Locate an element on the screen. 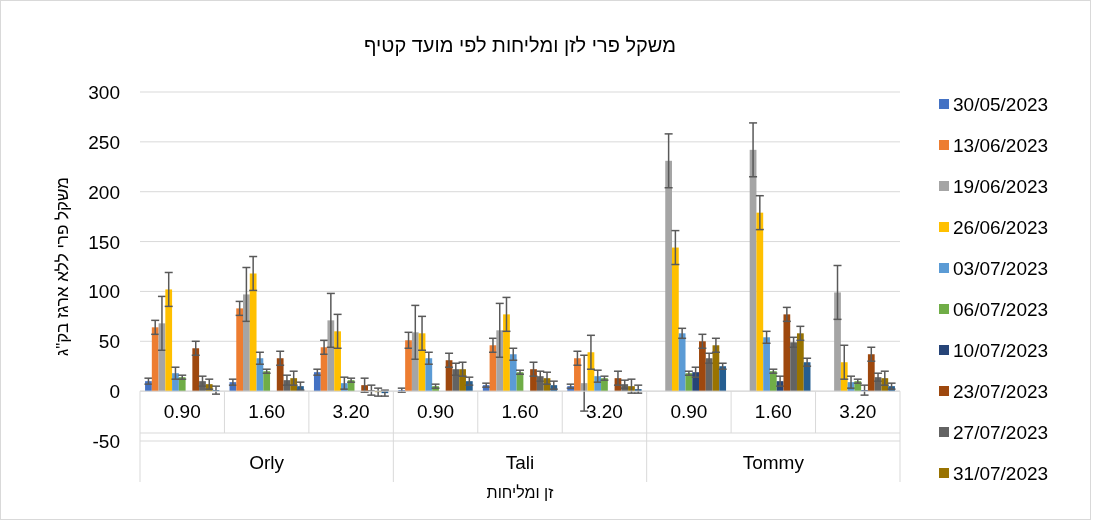 The height and width of the screenshot is (528, 1099). legend-label: 06/07/2023 is located at coordinates (1001, 309).